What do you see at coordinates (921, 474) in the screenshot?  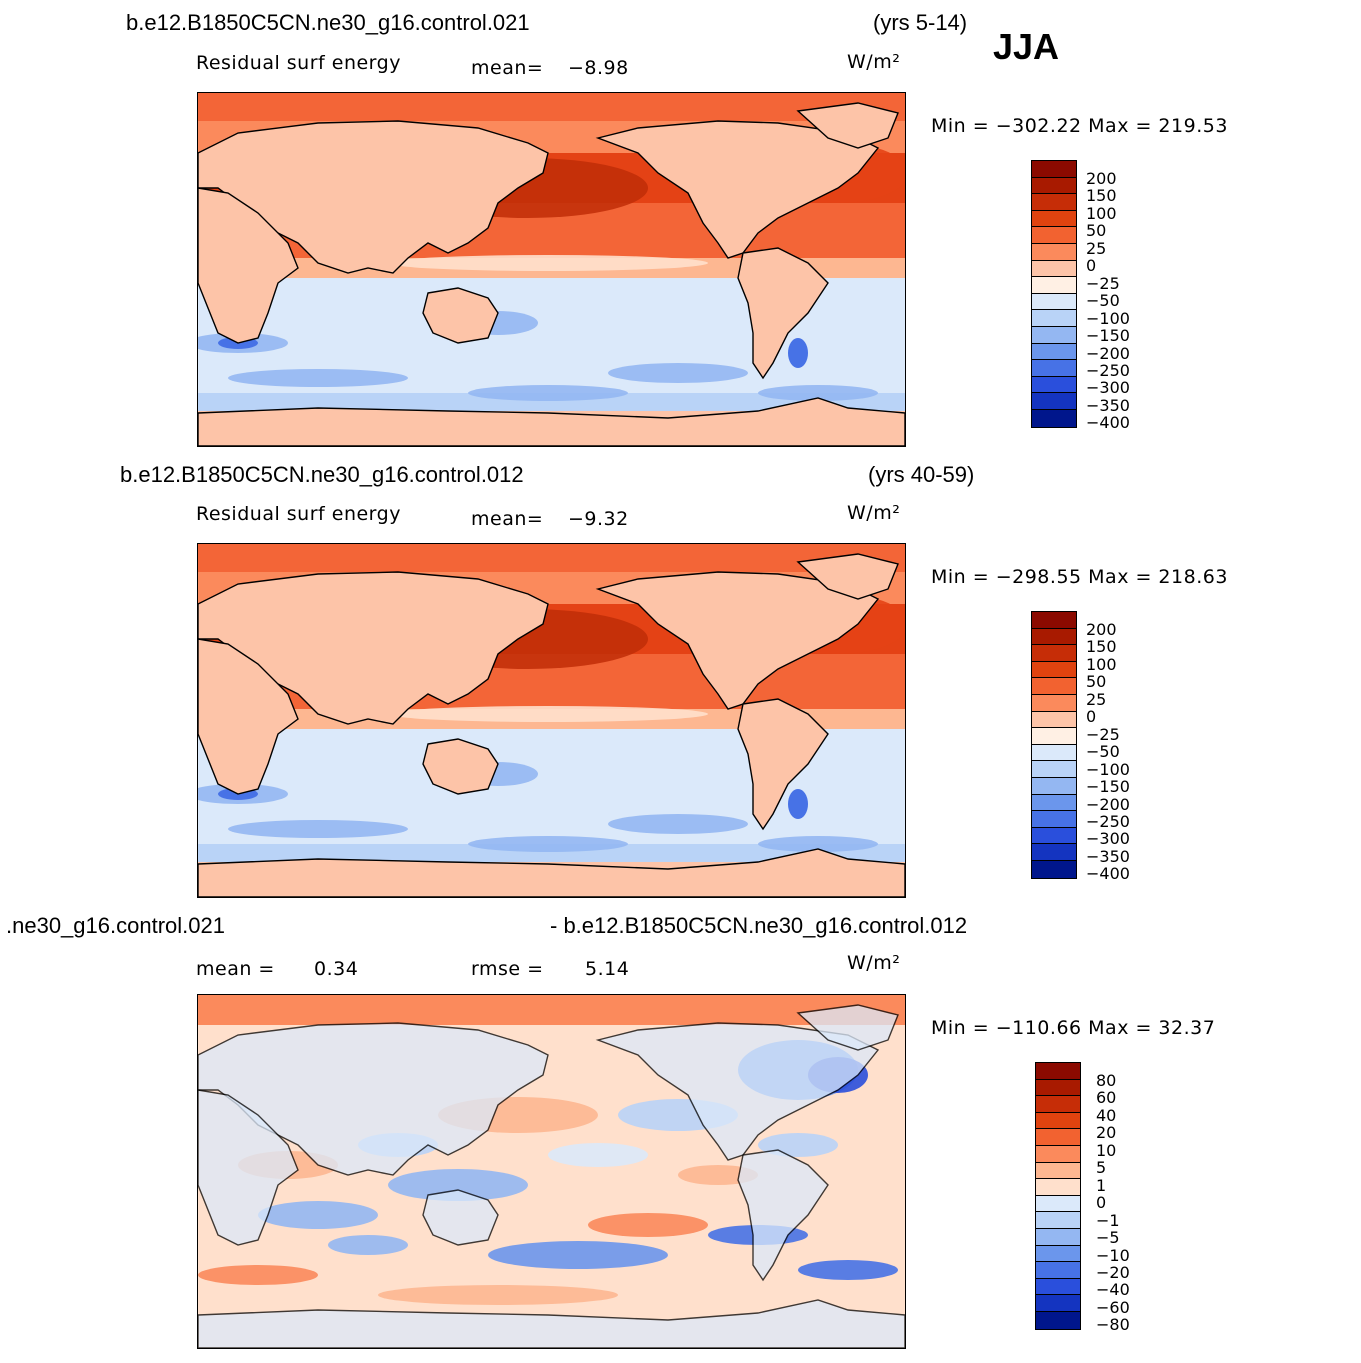 I see `panel2-years: (yrs 40-59)` at bounding box center [921, 474].